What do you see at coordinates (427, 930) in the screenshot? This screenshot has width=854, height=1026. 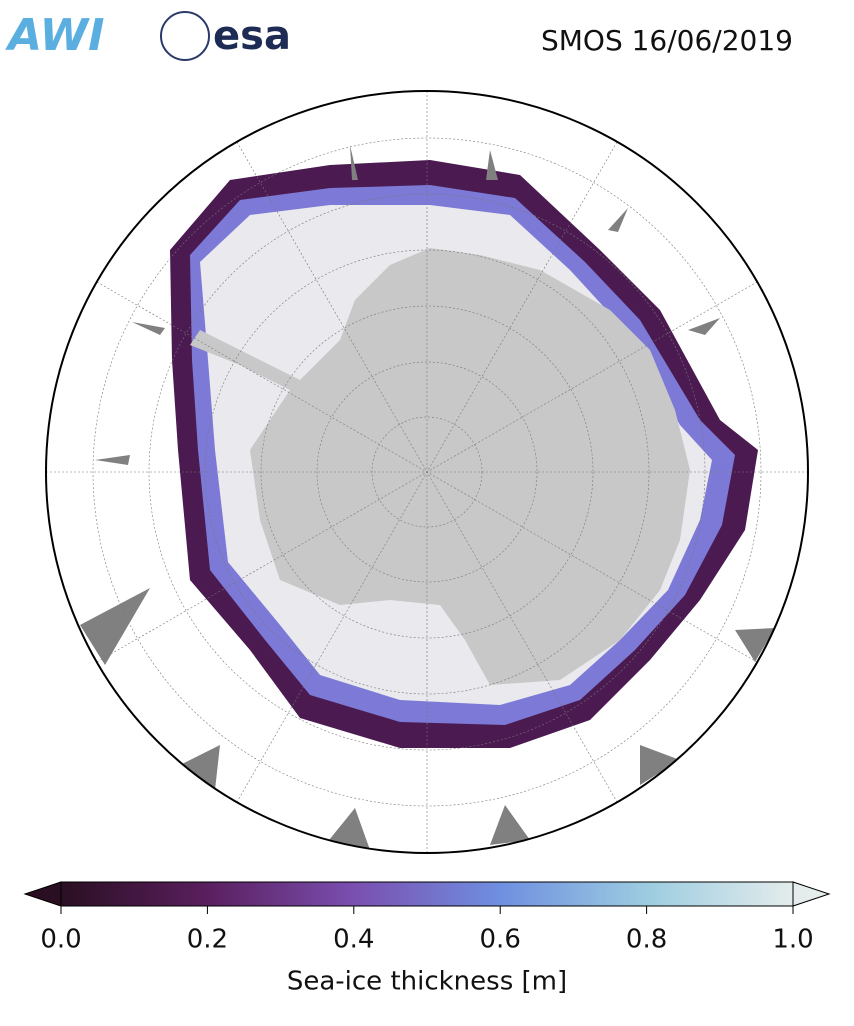 I see `colorbar-ticks: 0.0 0.2 0.4 0.6 0.8 1.0` at bounding box center [427, 930].